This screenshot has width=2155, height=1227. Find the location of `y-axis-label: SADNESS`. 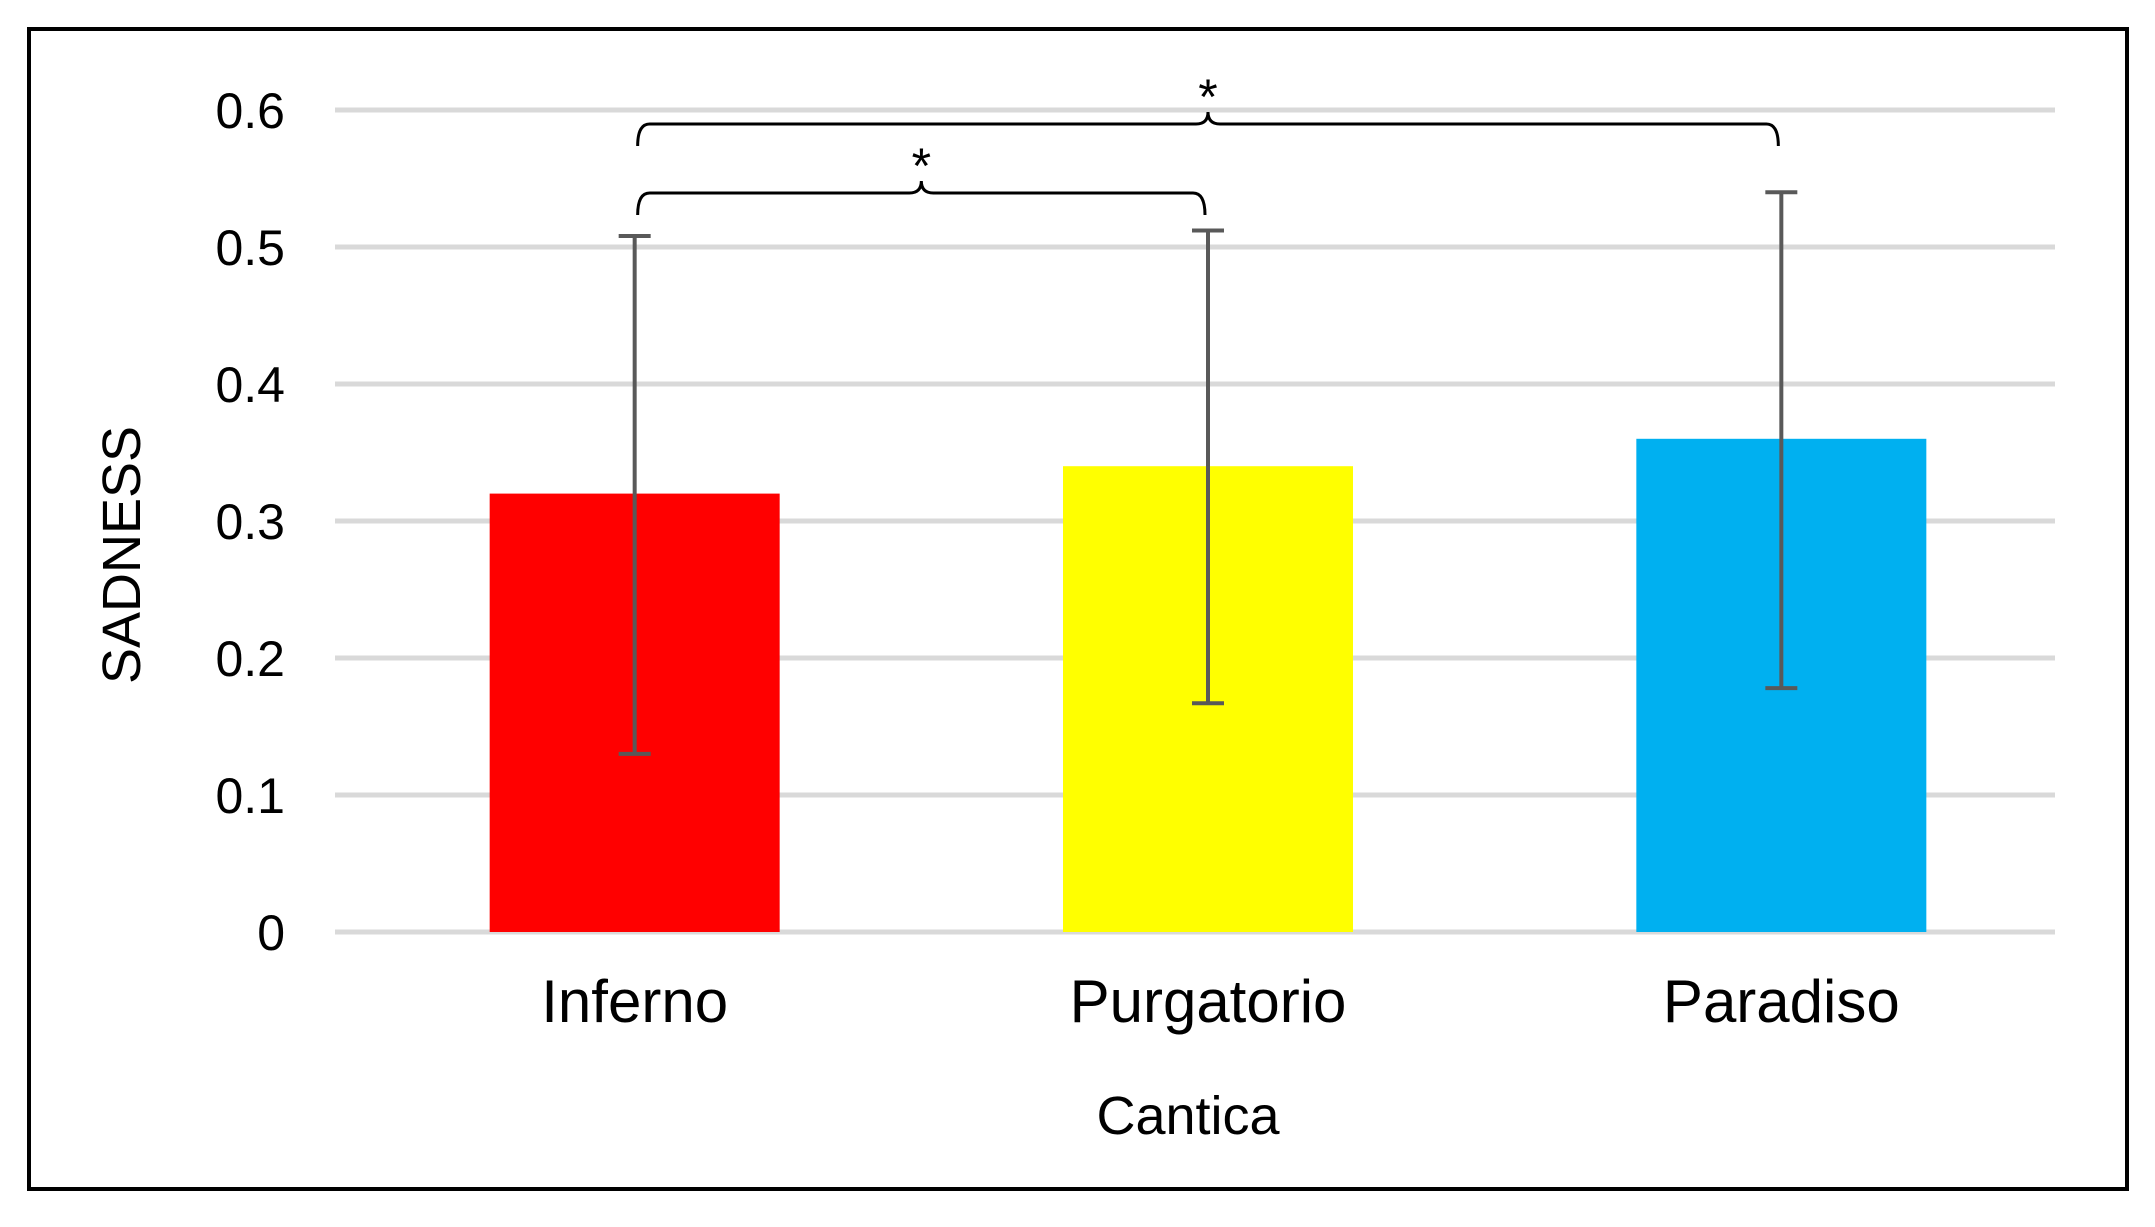

y-axis-label: SADNESS is located at coordinates (122, 555).